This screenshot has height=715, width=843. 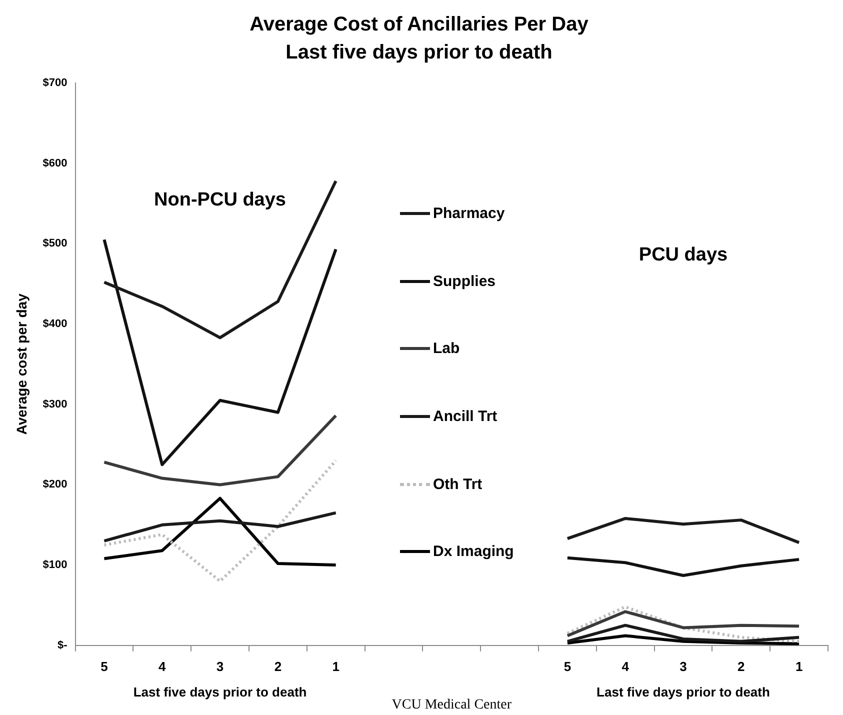 What do you see at coordinates (419, 53) in the screenshot?
I see `chart-subtitle: Last five days prior to death` at bounding box center [419, 53].